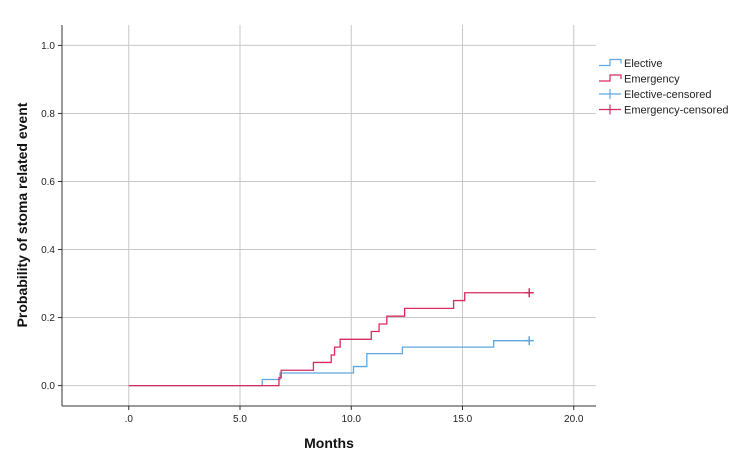 The width and height of the screenshot is (750, 465). Describe the element at coordinates (610, 109) in the screenshot. I see `legend-symbol-emergency-censored` at that location.